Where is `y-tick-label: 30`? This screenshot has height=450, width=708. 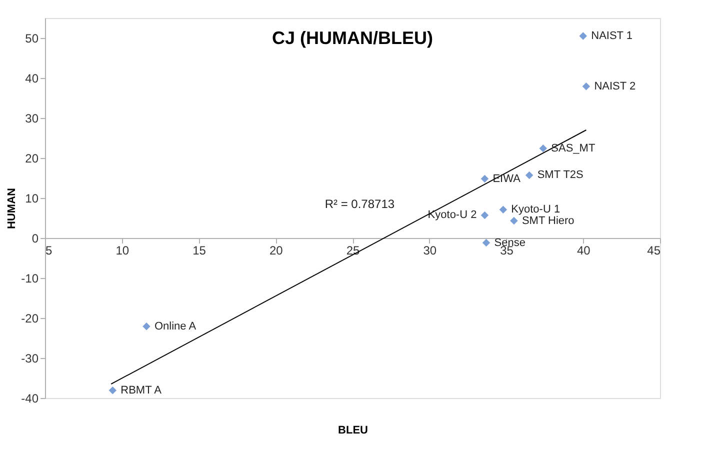 y-tick-label: 30 is located at coordinates (32, 119).